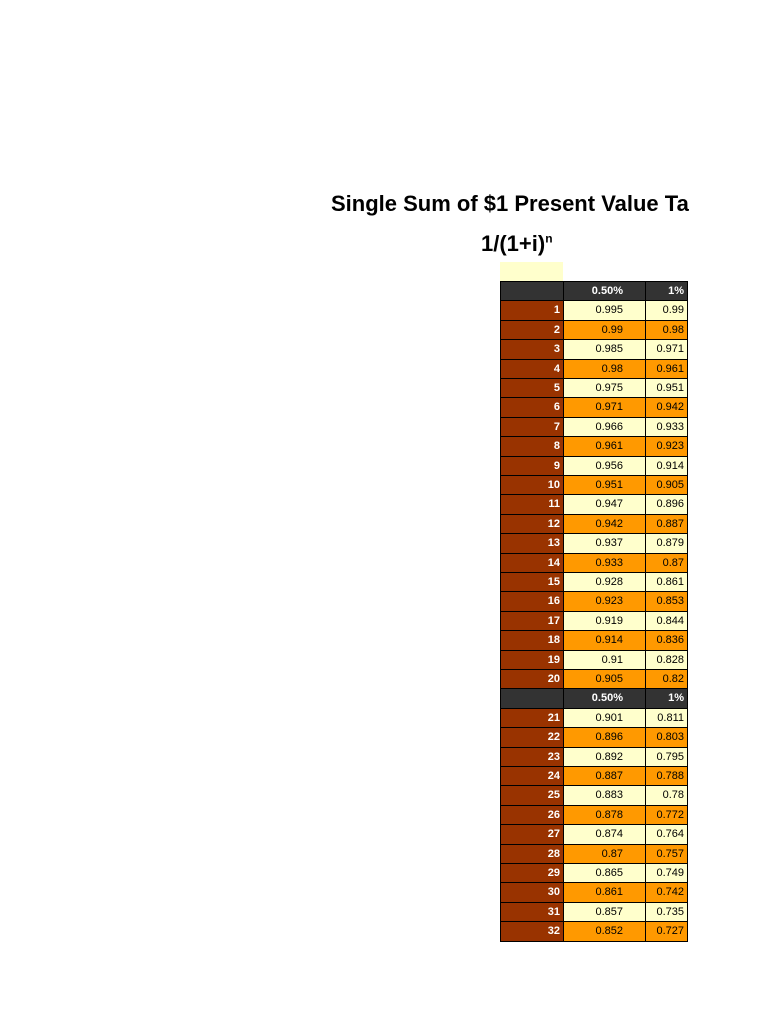 The width and height of the screenshot is (768, 1024). What do you see at coordinates (604, 349) in the screenshot?
I see `value-cell: 0.985` at bounding box center [604, 349].